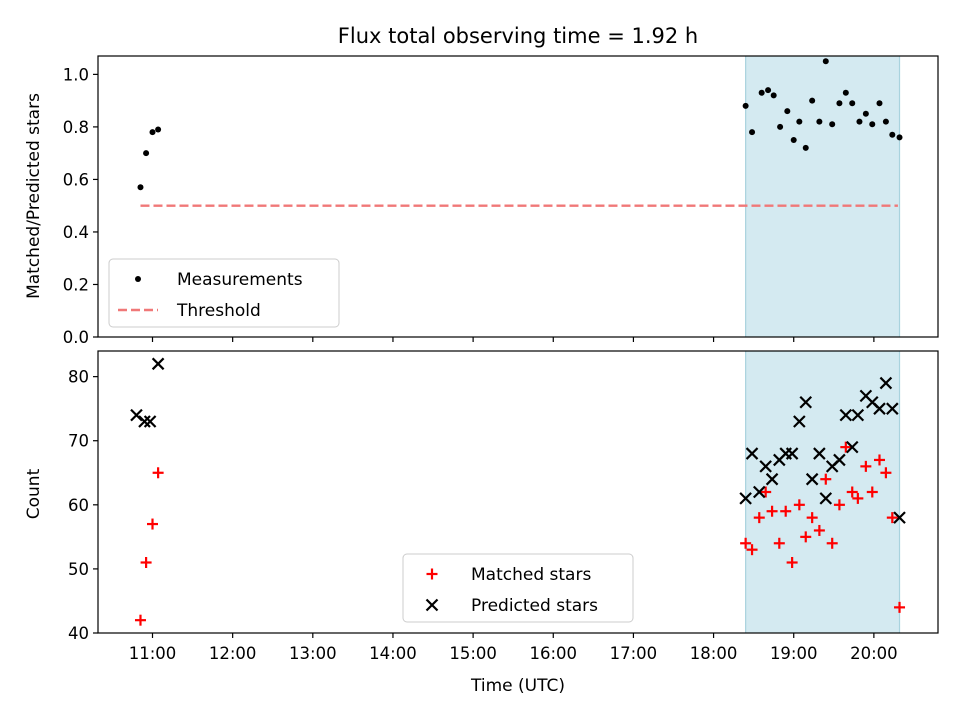  I want to click on y-tick-label: 40, so click(78, 633).